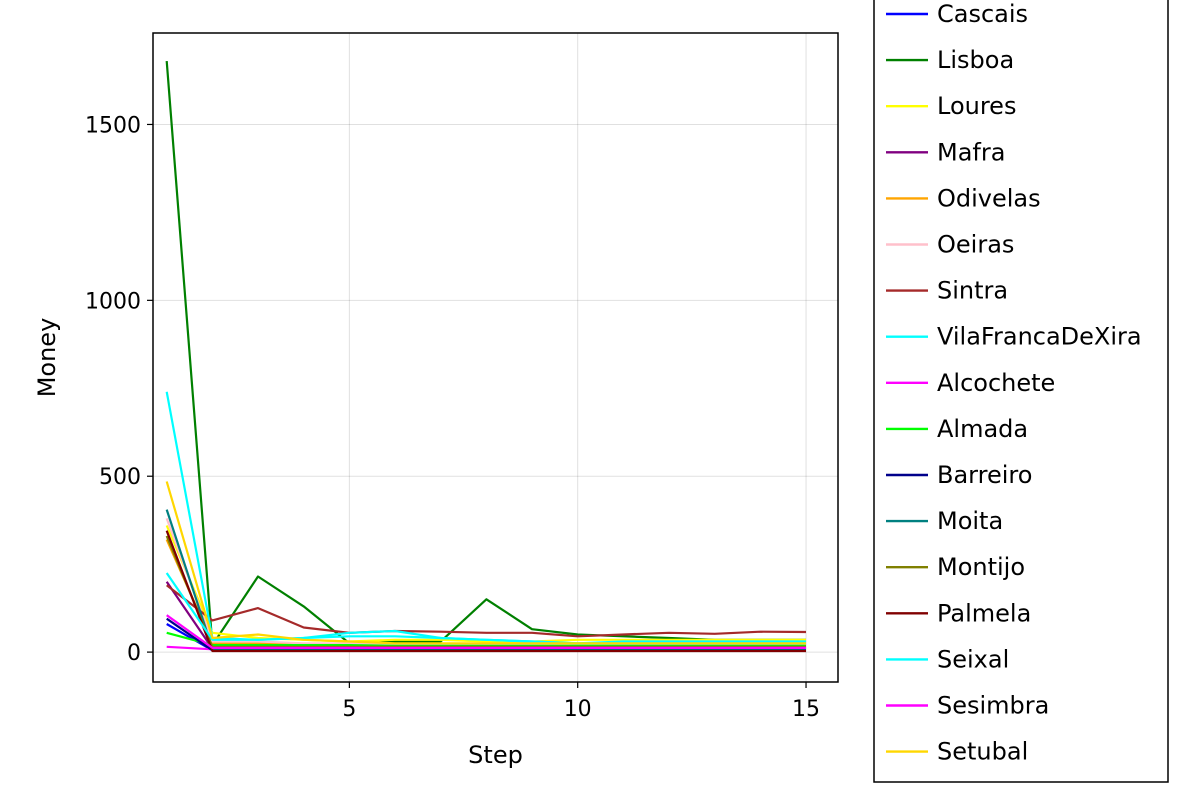 The image size is (1200, 800). Describe the element at coordinates (47, 358) in the screenshot. I see `y-axis-label: Money` at that location.